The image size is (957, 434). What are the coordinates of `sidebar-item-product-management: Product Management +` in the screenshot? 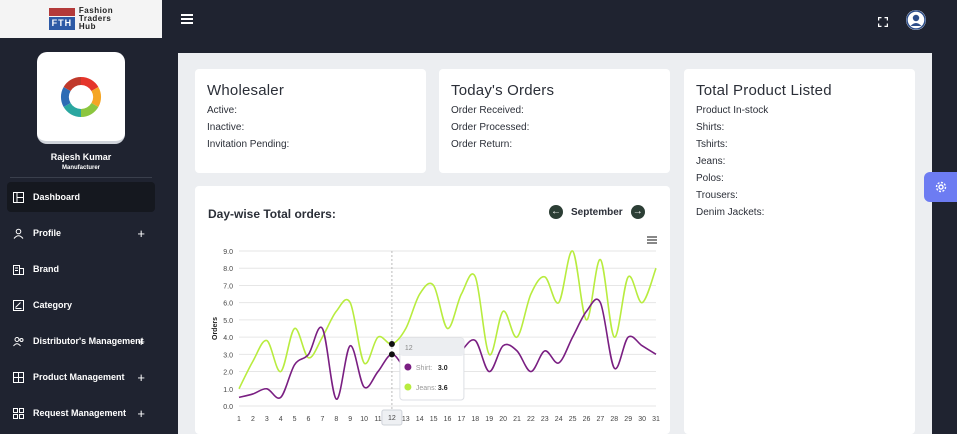 It's located at (81, 377).